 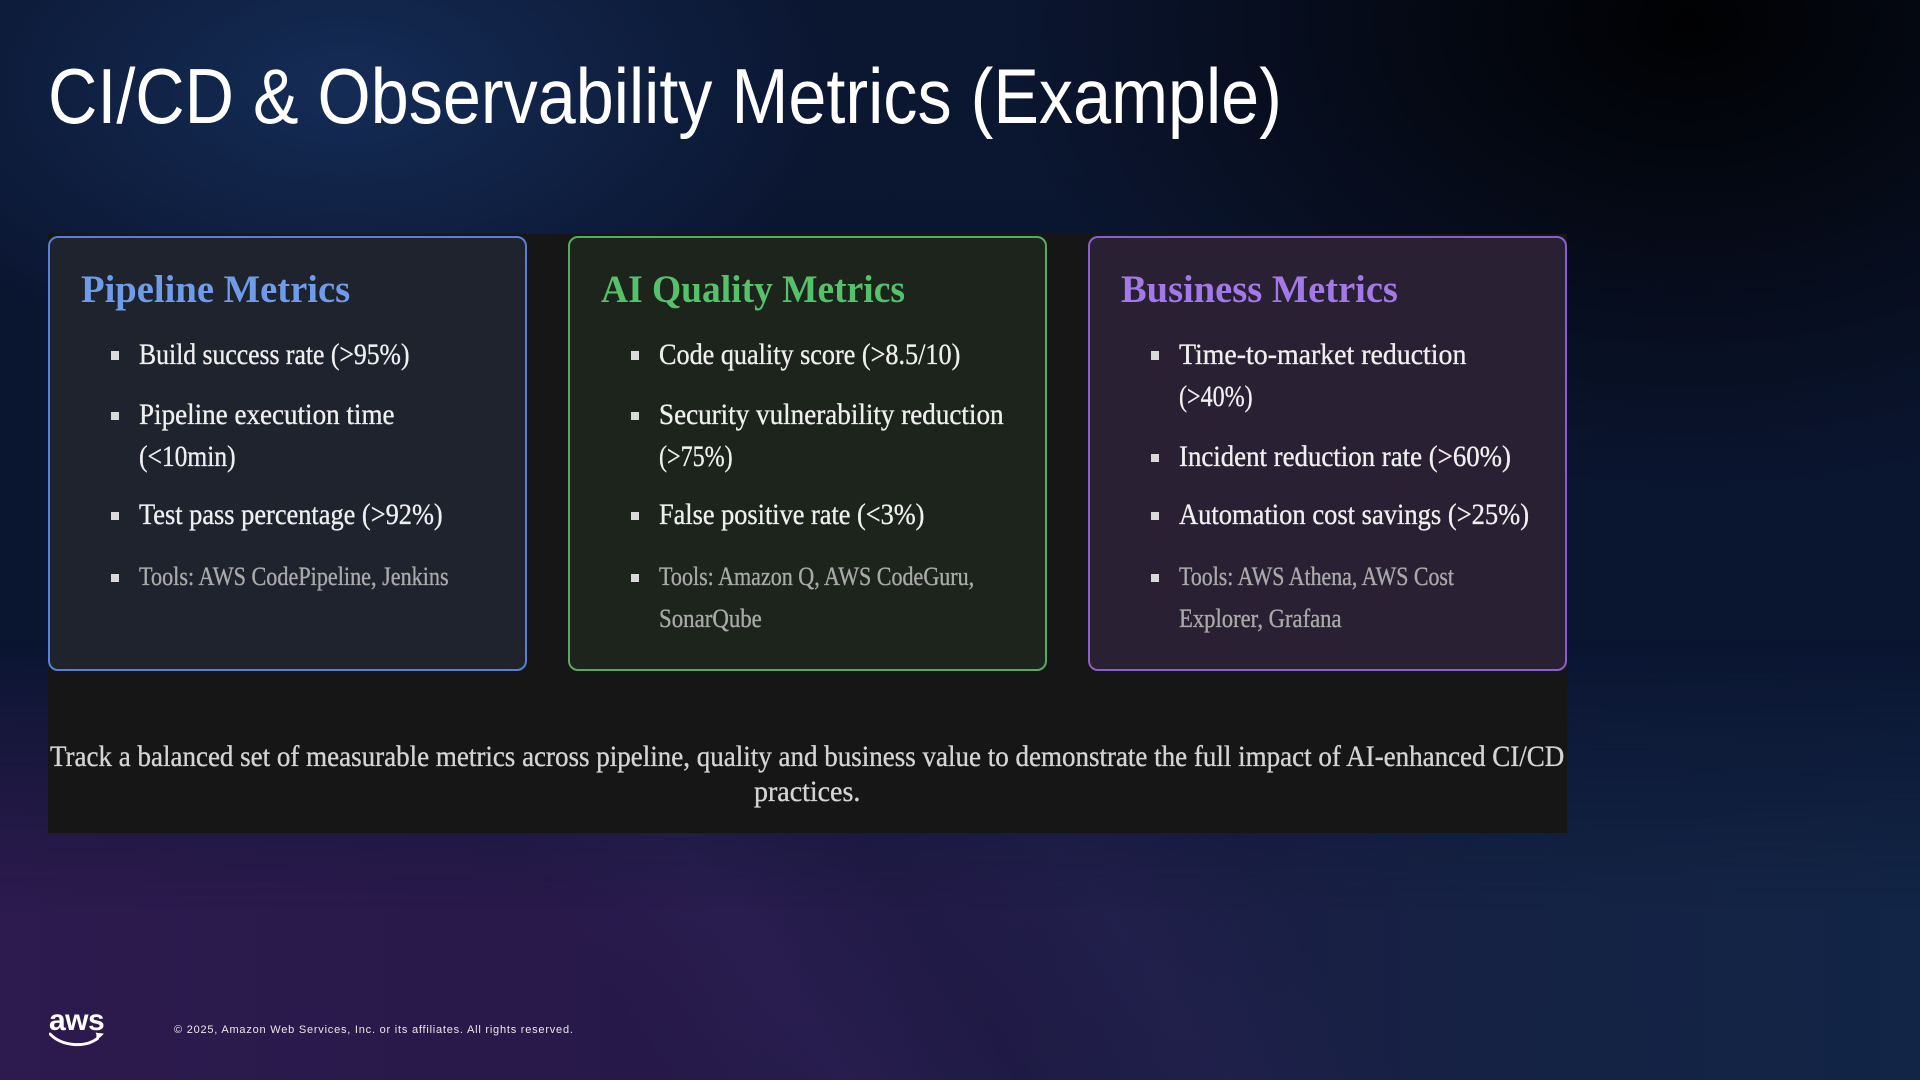 I want to click on svg-text: aws, so click(x=76, y=1020).